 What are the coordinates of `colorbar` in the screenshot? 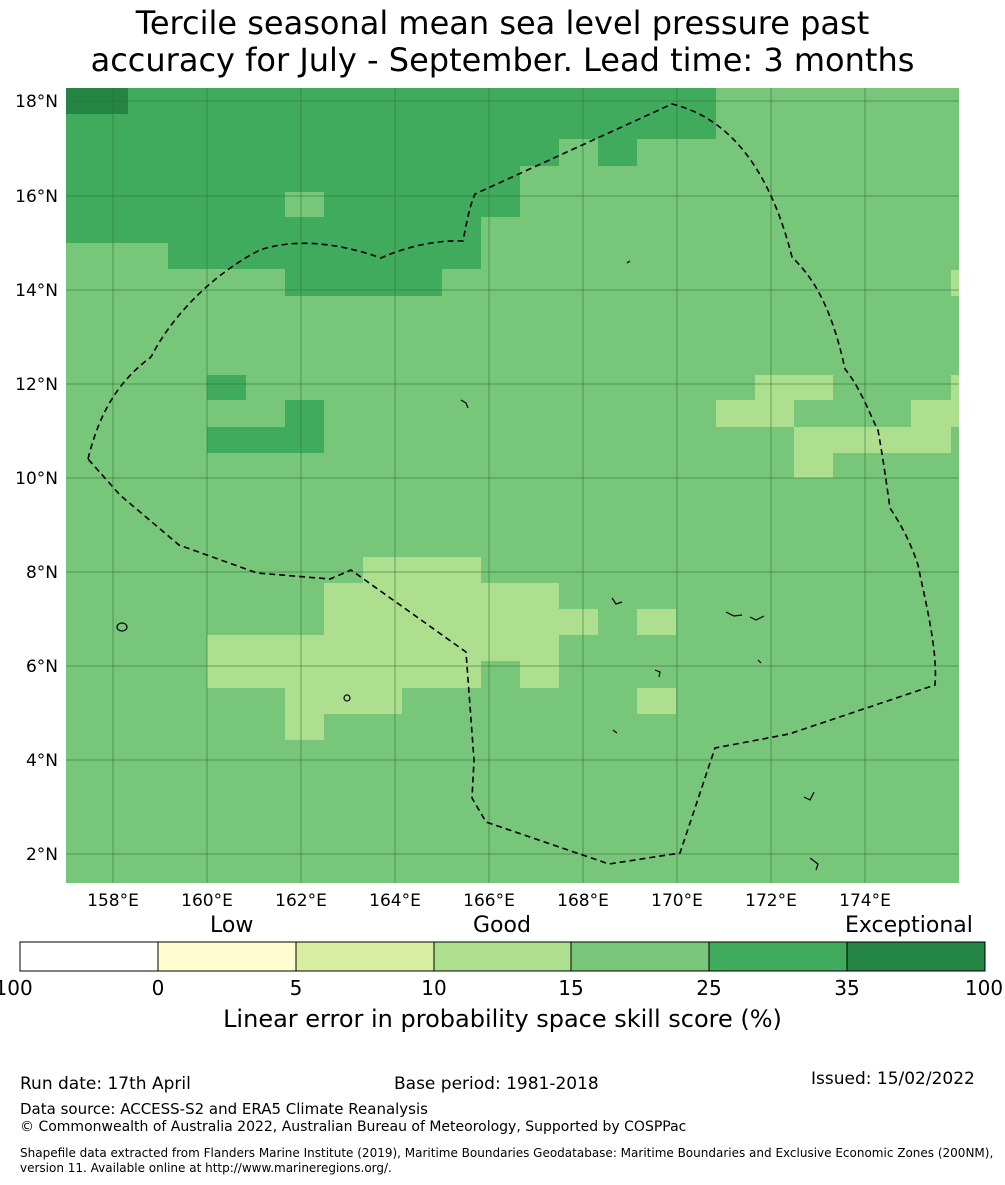 It's located at (502, 956).